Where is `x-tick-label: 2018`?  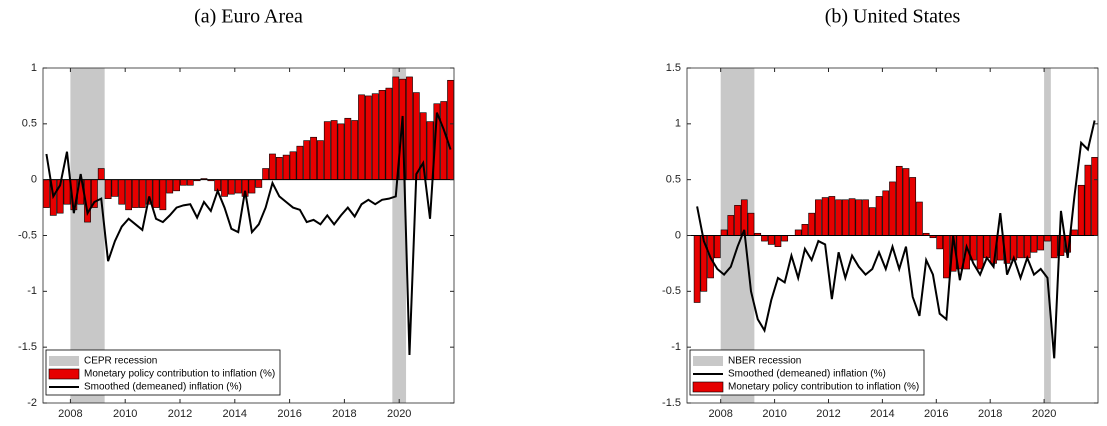 x-tick-label: 2018 is located at coordinates (990, 414).